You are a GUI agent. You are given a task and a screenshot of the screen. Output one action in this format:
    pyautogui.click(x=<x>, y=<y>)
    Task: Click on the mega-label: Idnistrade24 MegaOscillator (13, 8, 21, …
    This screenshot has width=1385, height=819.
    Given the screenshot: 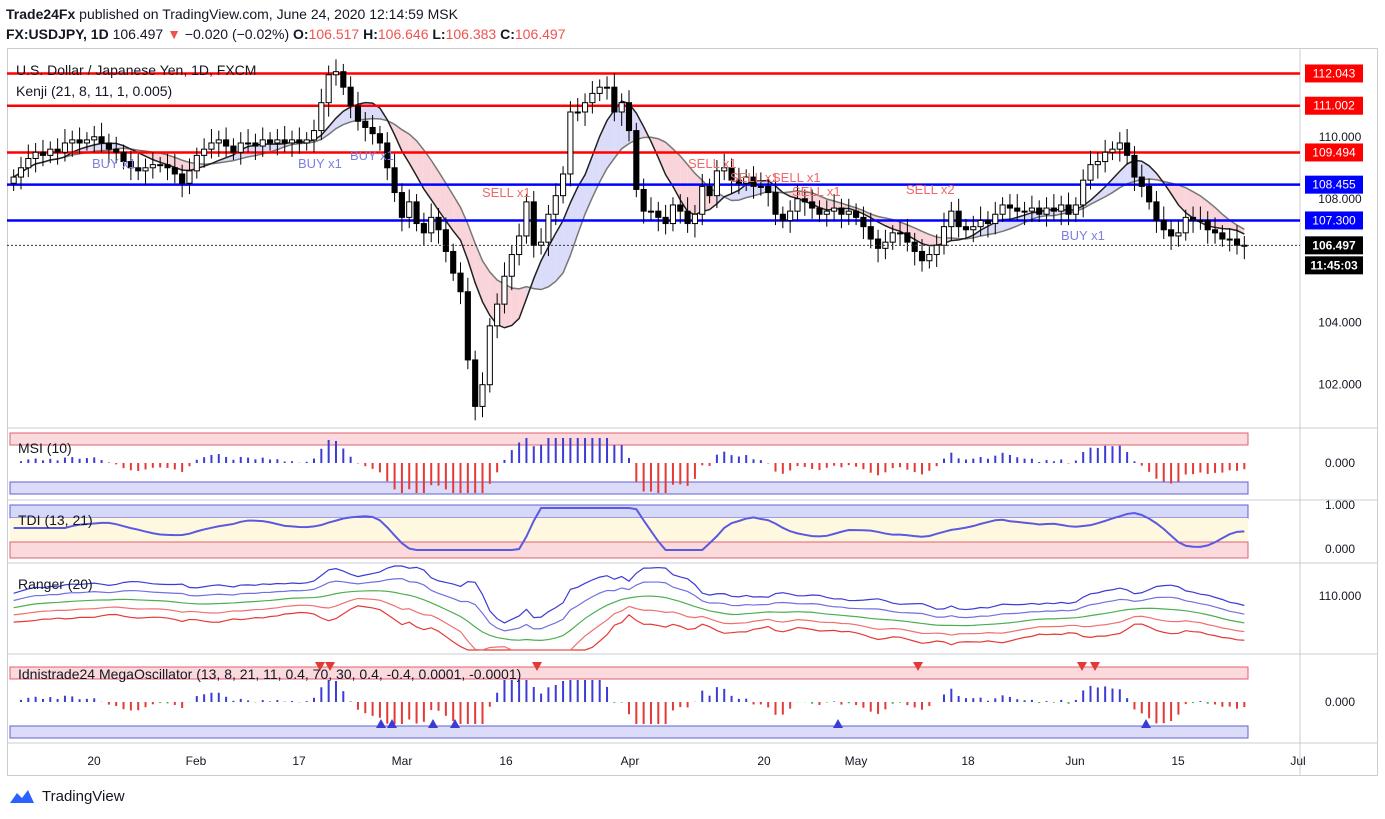 What is the action you would take?
    pyautogui.click(x=269, y=674)
    